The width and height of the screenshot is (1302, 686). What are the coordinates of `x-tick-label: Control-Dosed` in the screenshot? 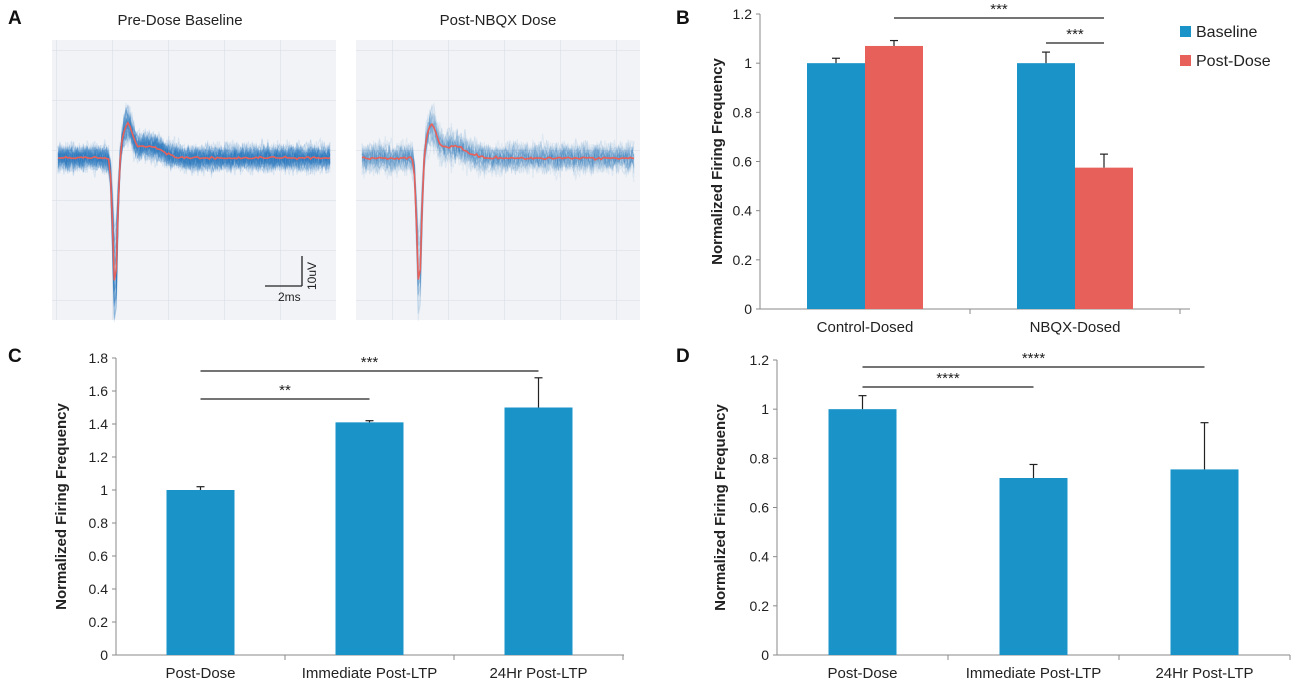 It's located at (865, 327).